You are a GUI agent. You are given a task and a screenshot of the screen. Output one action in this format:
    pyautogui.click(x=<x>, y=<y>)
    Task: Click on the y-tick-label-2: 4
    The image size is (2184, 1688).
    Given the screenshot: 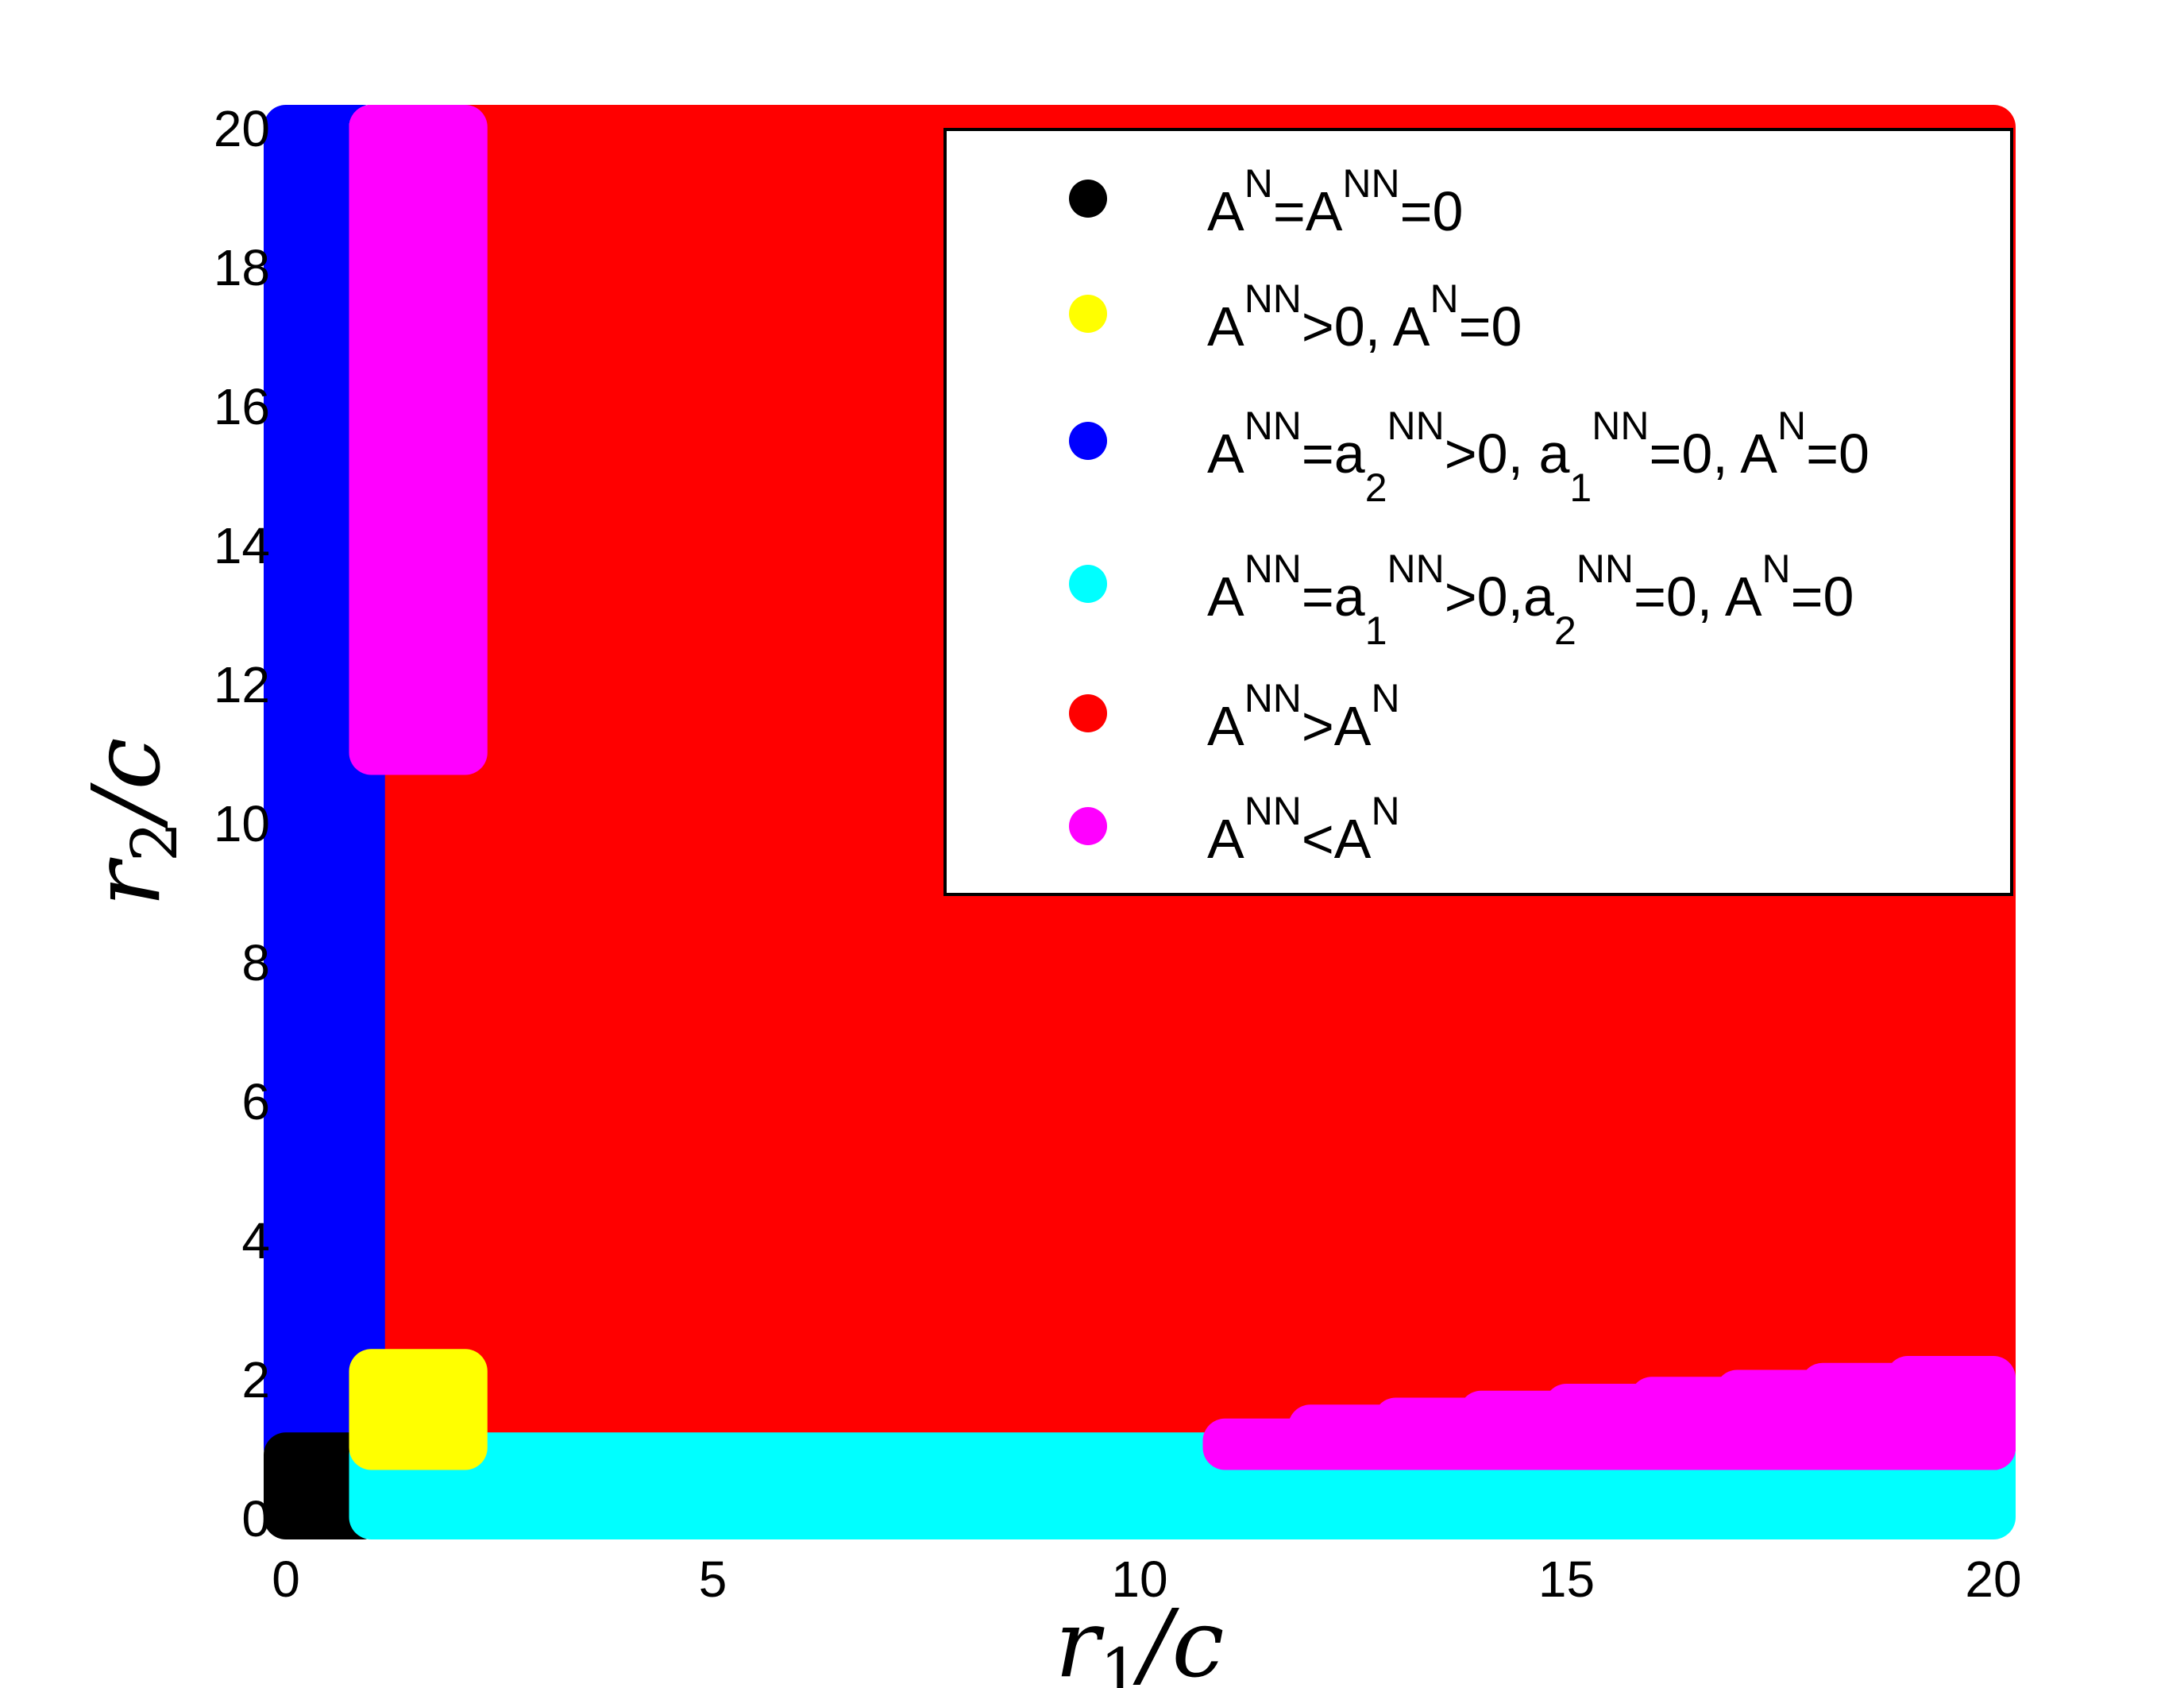 What is the action you would take?
    pyautogui.click(x=255, y=1240)
    